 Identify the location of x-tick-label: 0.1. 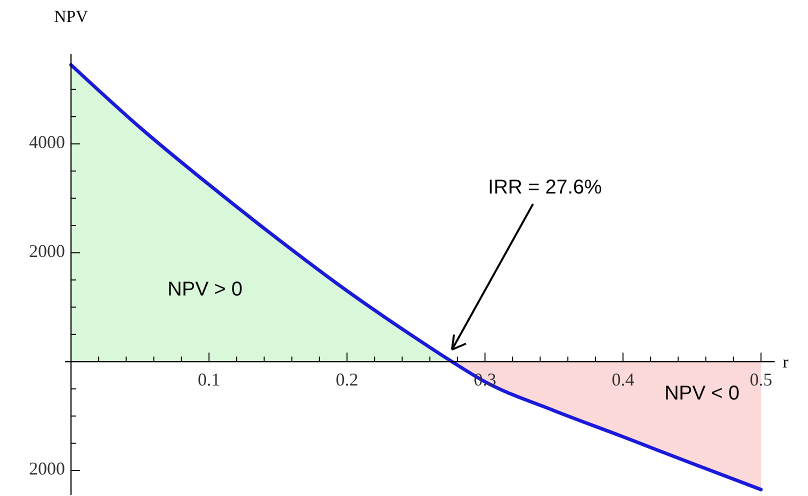
(209, 380).